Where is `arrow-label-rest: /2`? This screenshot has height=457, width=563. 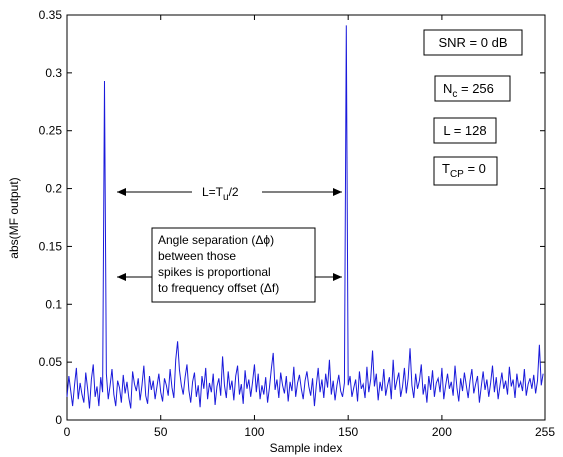 arrow-label-rest: /2 is located at coordinates (234, 192).